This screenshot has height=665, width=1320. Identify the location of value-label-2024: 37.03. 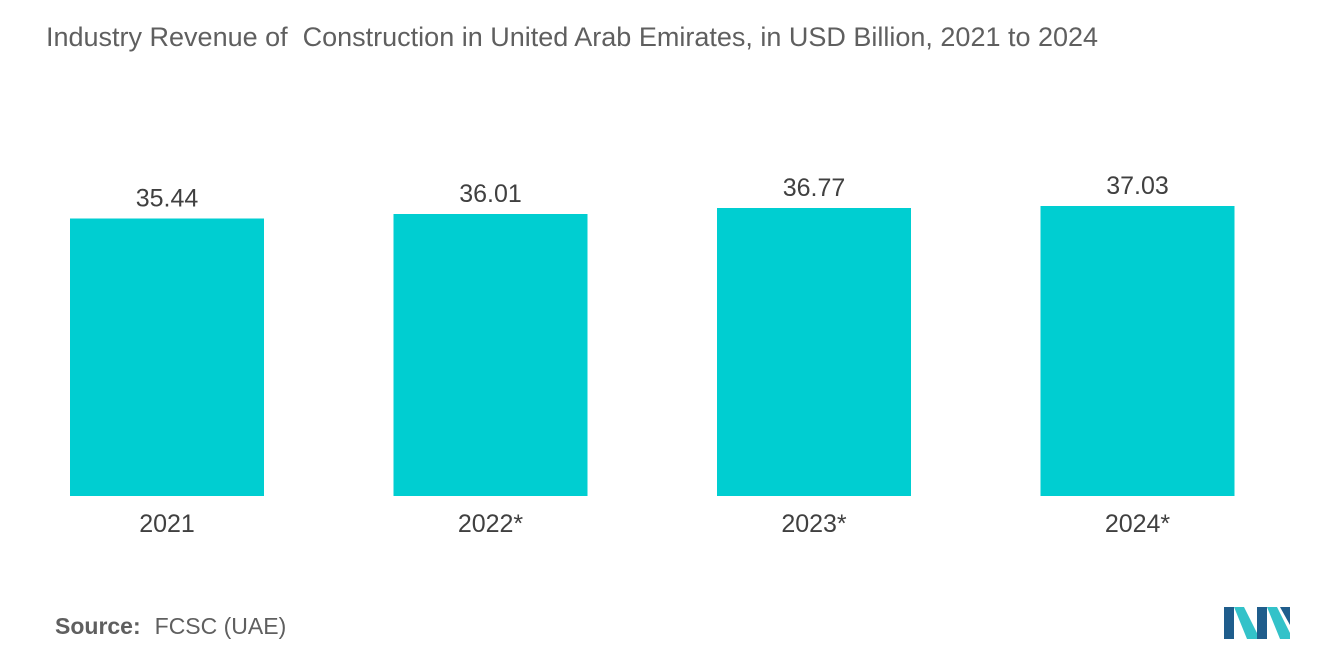
(1137, 186).